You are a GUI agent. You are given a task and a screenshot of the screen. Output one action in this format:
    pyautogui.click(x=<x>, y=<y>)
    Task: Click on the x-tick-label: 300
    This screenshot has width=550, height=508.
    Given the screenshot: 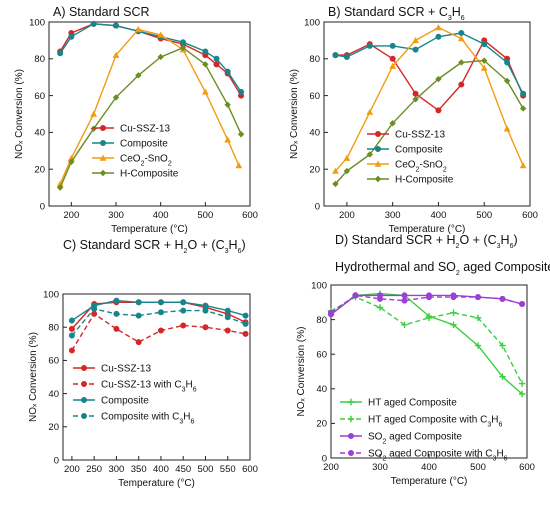 What is the action you would take?
    pyautogui.click(x=393, y=215)
    